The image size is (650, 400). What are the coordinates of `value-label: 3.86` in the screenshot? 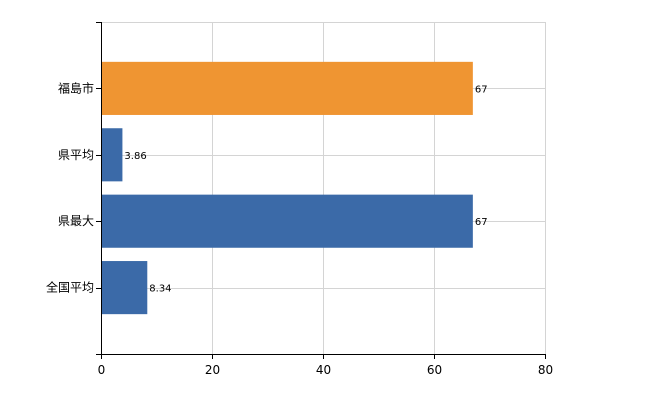 It's located at (135, 156).